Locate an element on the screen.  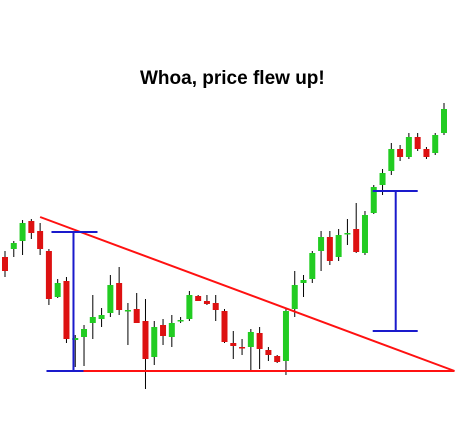
chart-annotation: Whoa, price flew up! is located at coordinates (232, 78).